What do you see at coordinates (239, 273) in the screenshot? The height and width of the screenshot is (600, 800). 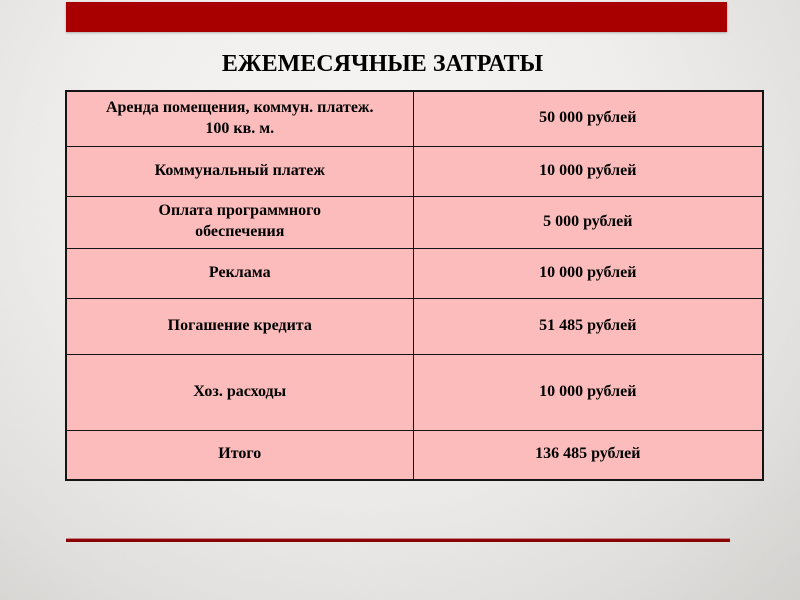 I see `expense-label-cell: Реклама` at bounding box center [239, 273].